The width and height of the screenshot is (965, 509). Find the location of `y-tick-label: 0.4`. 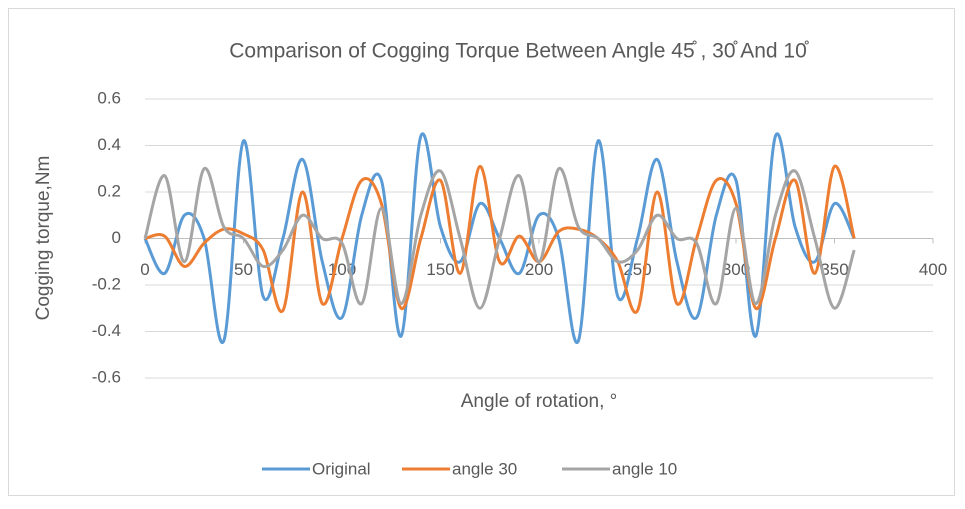

y-tick-label: 0.4 is located at coordinates (109, 144).